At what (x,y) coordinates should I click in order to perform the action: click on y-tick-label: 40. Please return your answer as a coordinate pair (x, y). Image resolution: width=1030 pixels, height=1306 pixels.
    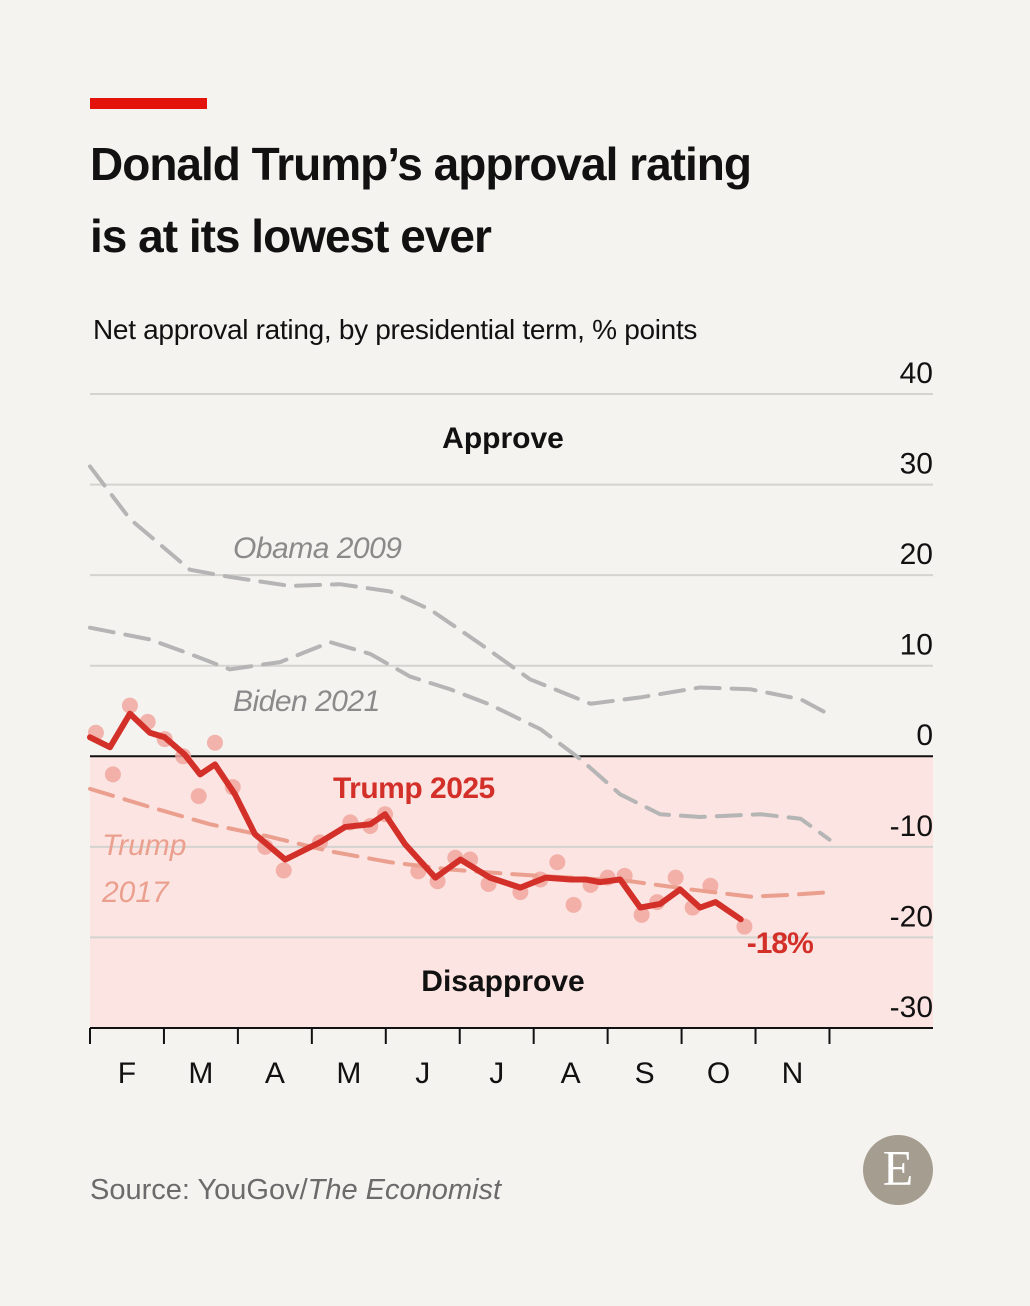
    Looking at the image, I should click on (916, 373).